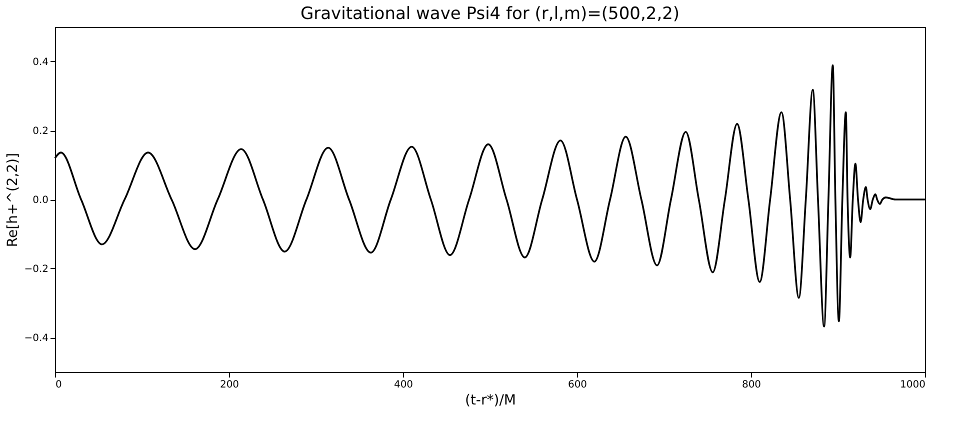  Describe the element at coordinates (40, 62) in the screenshot. I see `y-tick-label: 0.4` at that location.